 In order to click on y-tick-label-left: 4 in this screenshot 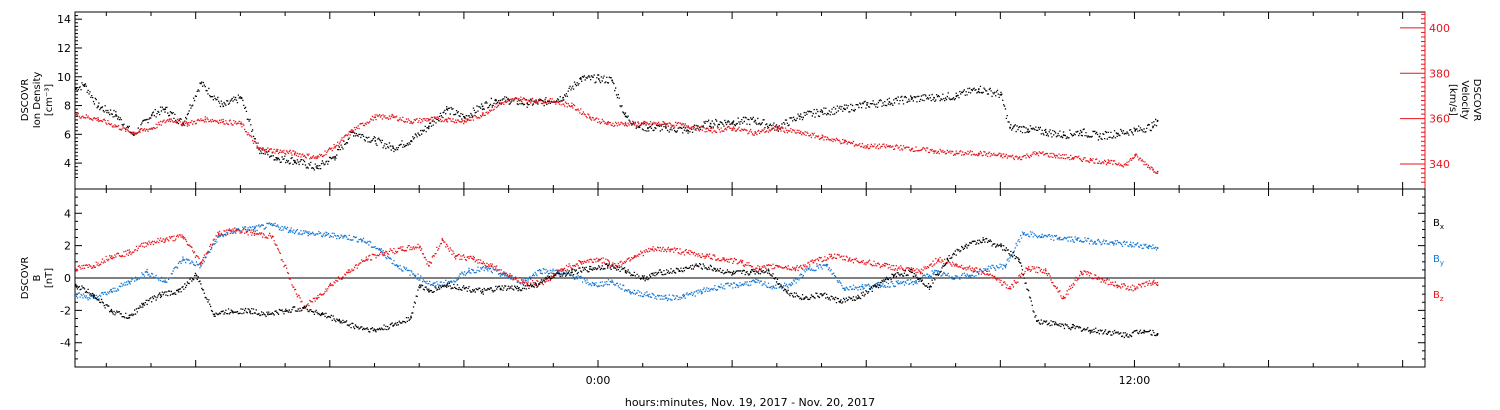, I will do `click(67, 163)`.